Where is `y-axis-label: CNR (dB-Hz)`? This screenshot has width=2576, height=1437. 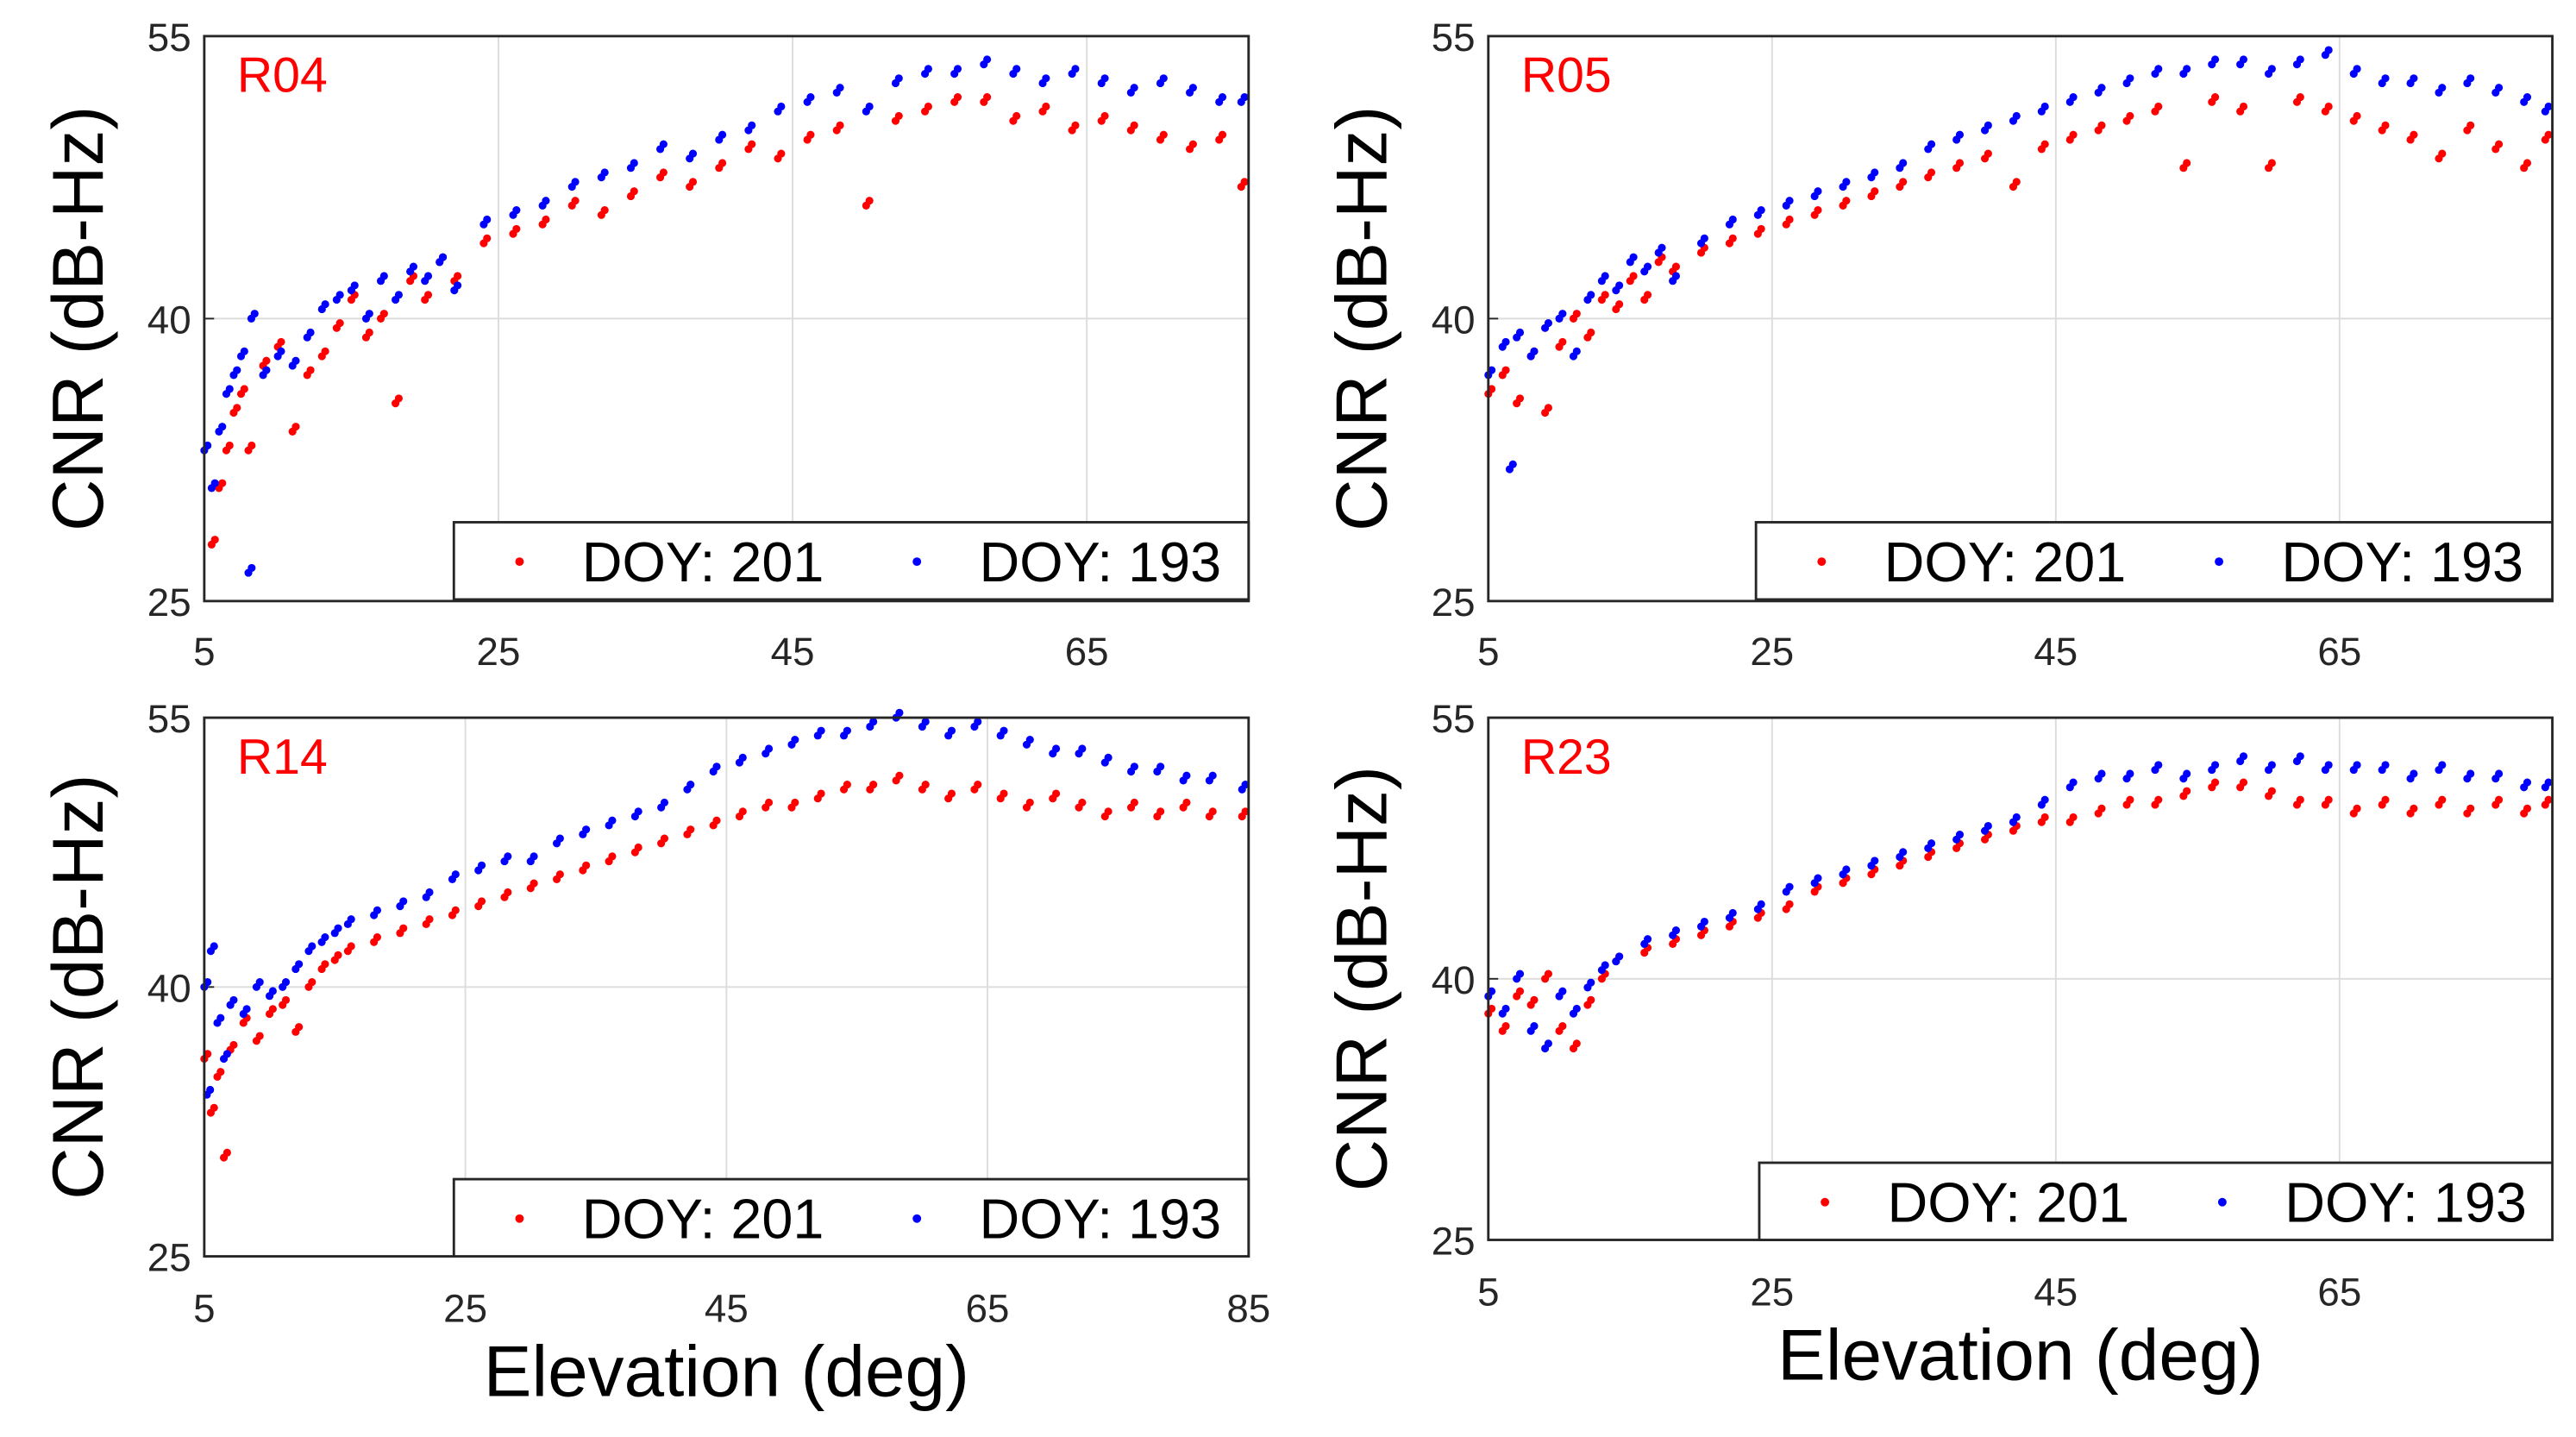 y-axis-label: CNR (dB-Hz) is located at coordinates (77, 987).